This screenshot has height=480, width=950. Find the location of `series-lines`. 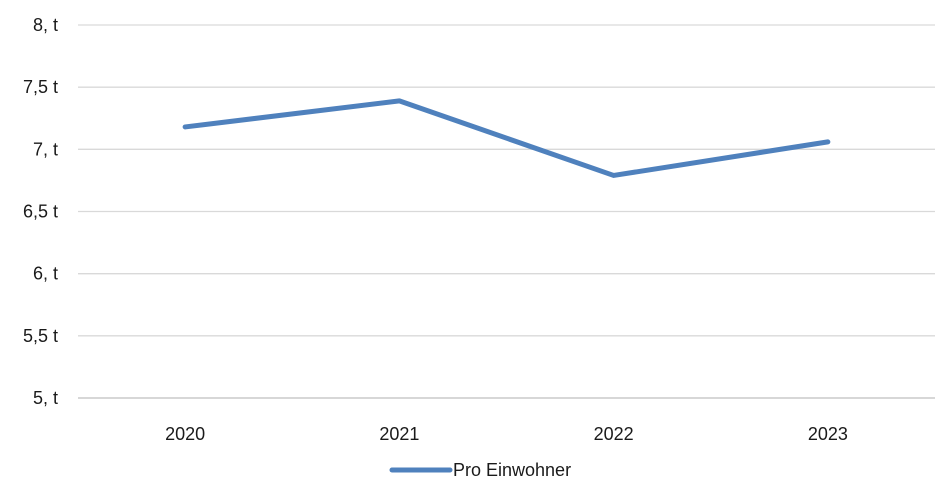

series-lines is located at coordinates (506, 138).